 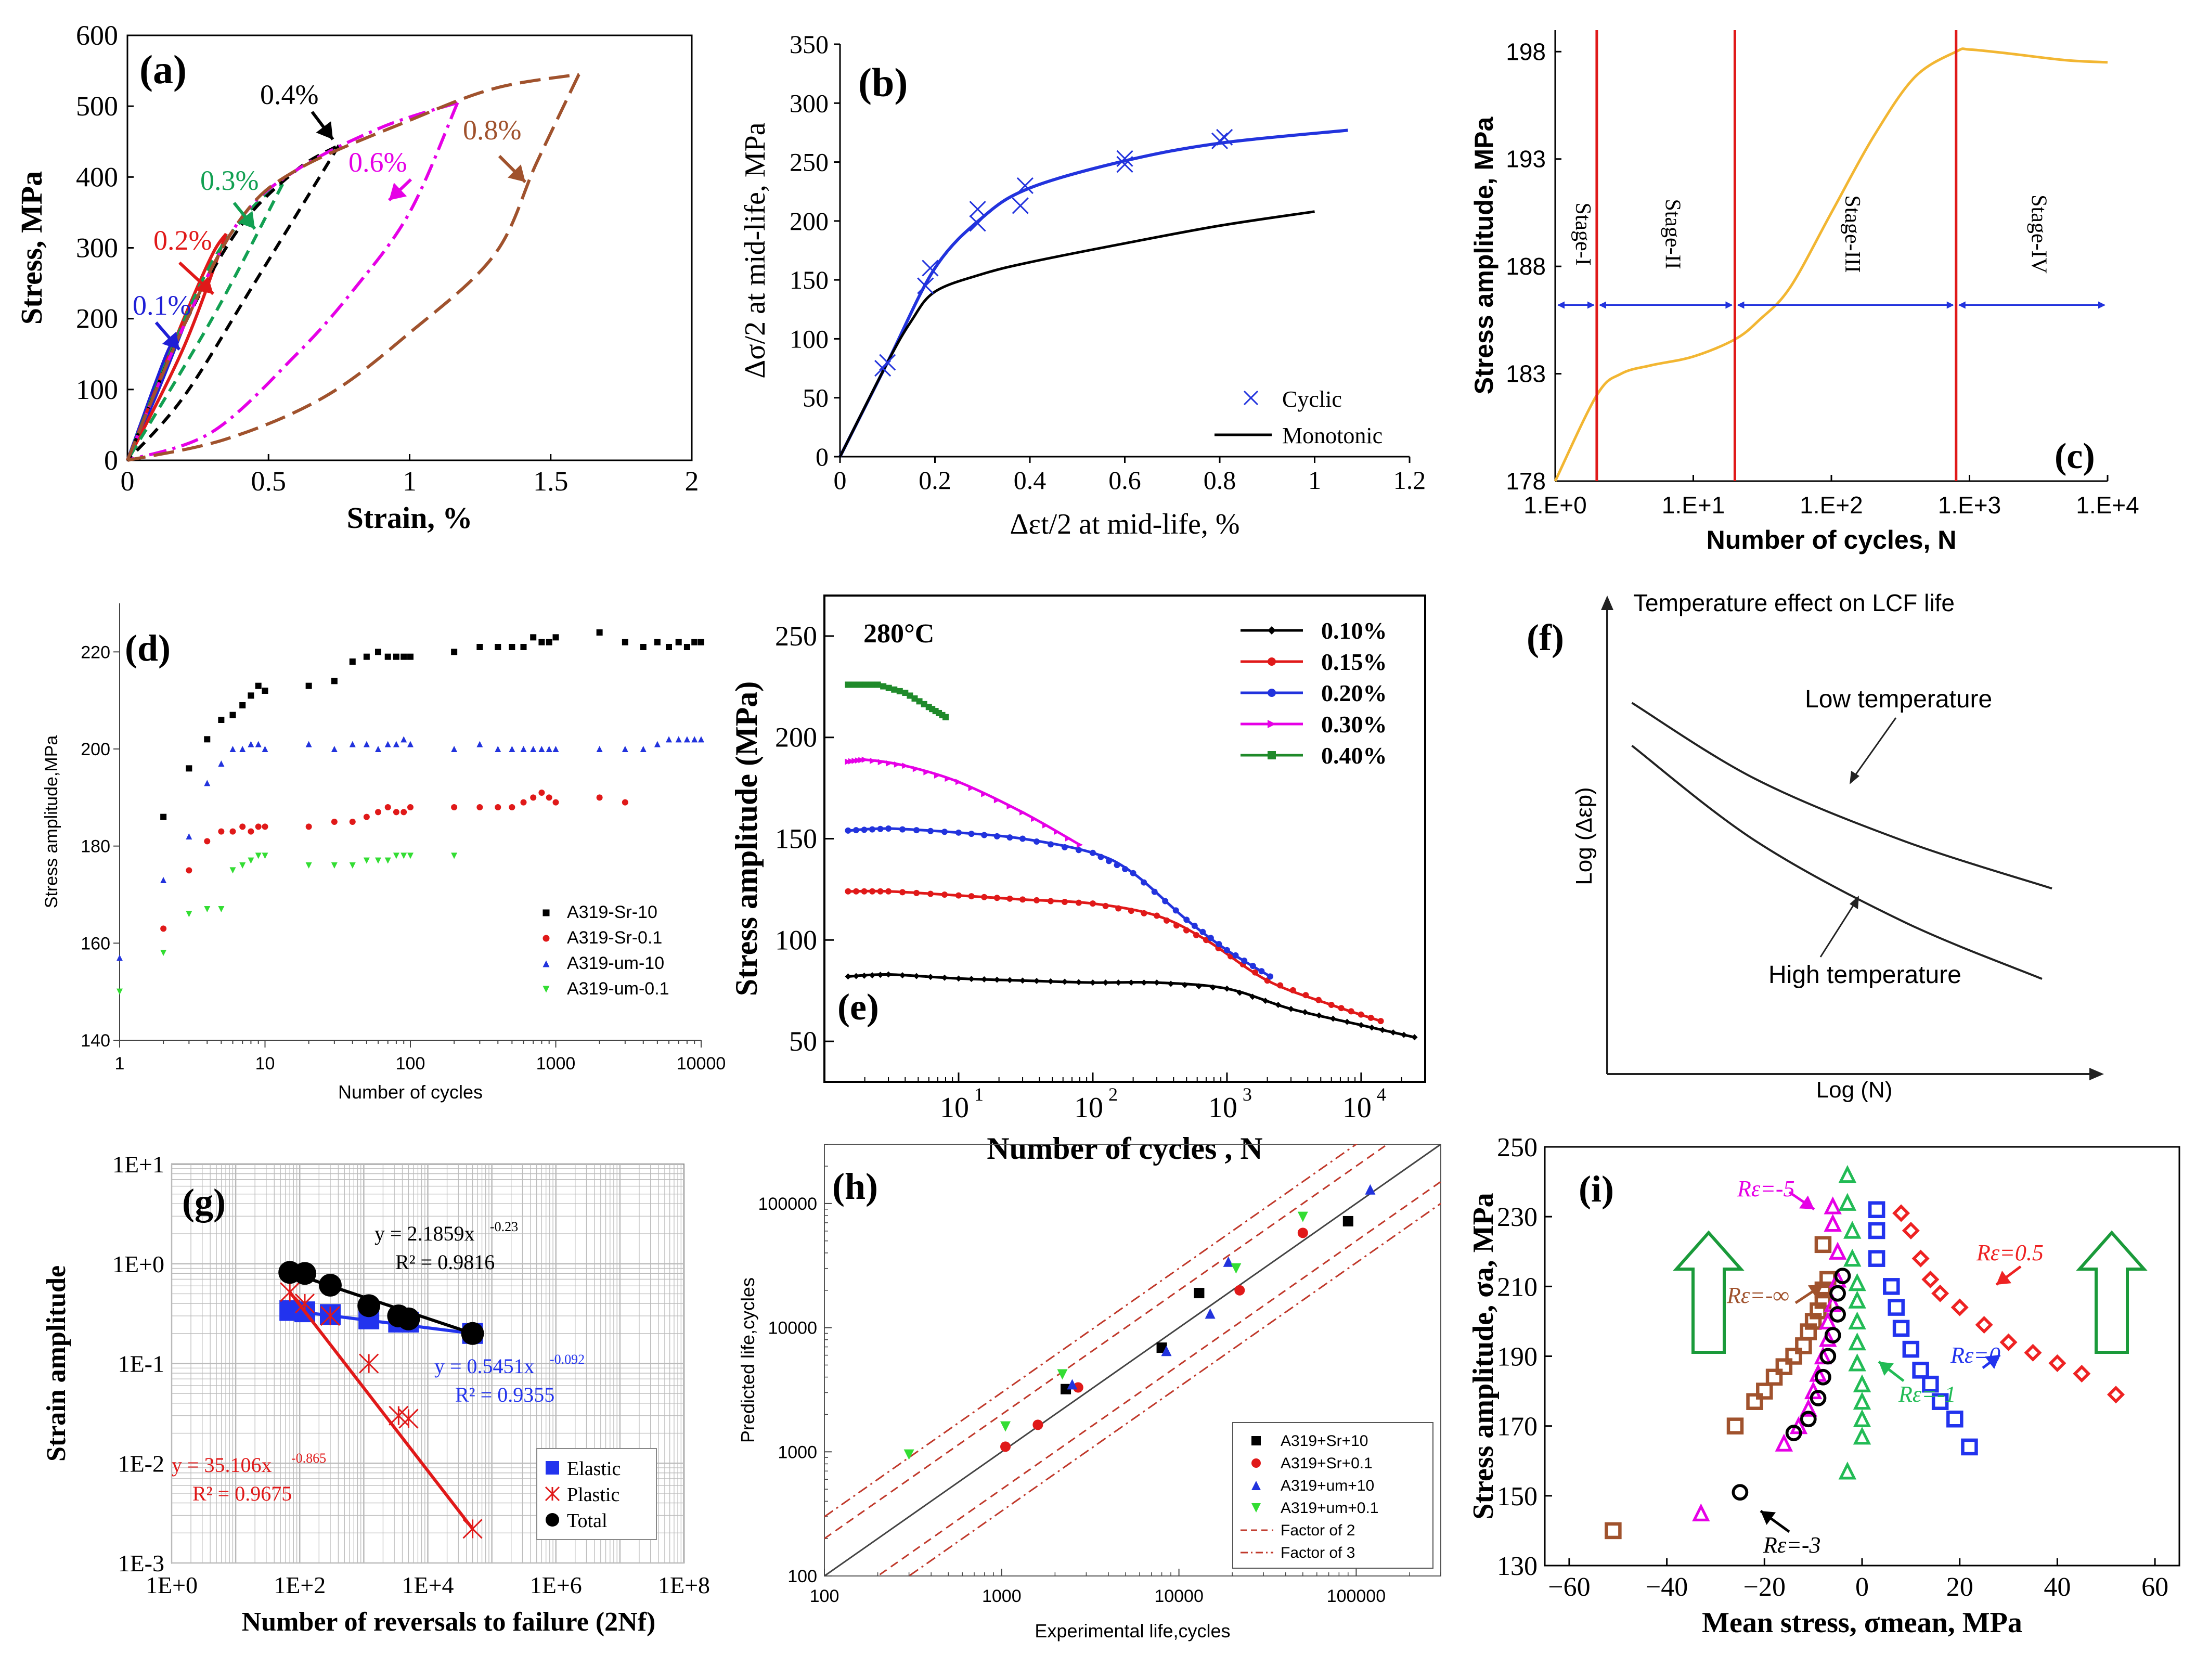 What do you see at coordinates (352, 267) in the screenshot?
I see `hysteresis-upper-0.8%` at bounding box center [352, 267].